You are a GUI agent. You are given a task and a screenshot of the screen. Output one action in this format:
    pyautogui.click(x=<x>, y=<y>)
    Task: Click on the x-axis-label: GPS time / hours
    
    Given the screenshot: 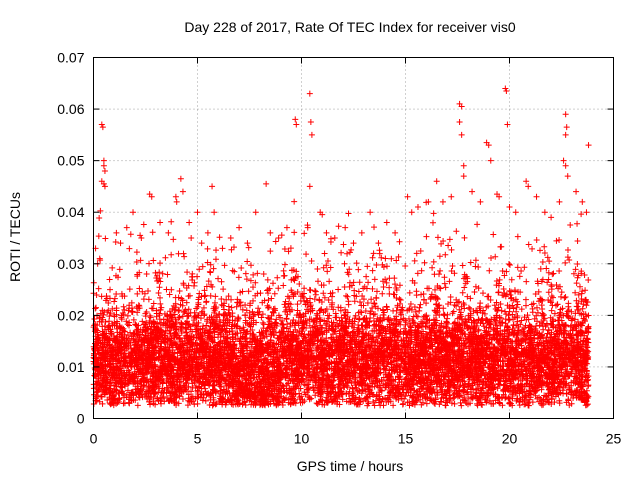 What is the action you would take?
    pyautogui.click(x=350, y=466)
    